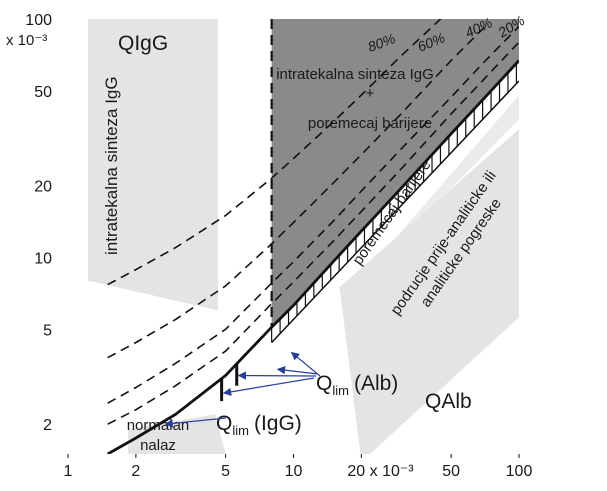  Describe the element at coordinates (26, 40) in the screenshot. I see `y-exponent-label: x 10⁻³` at that location.